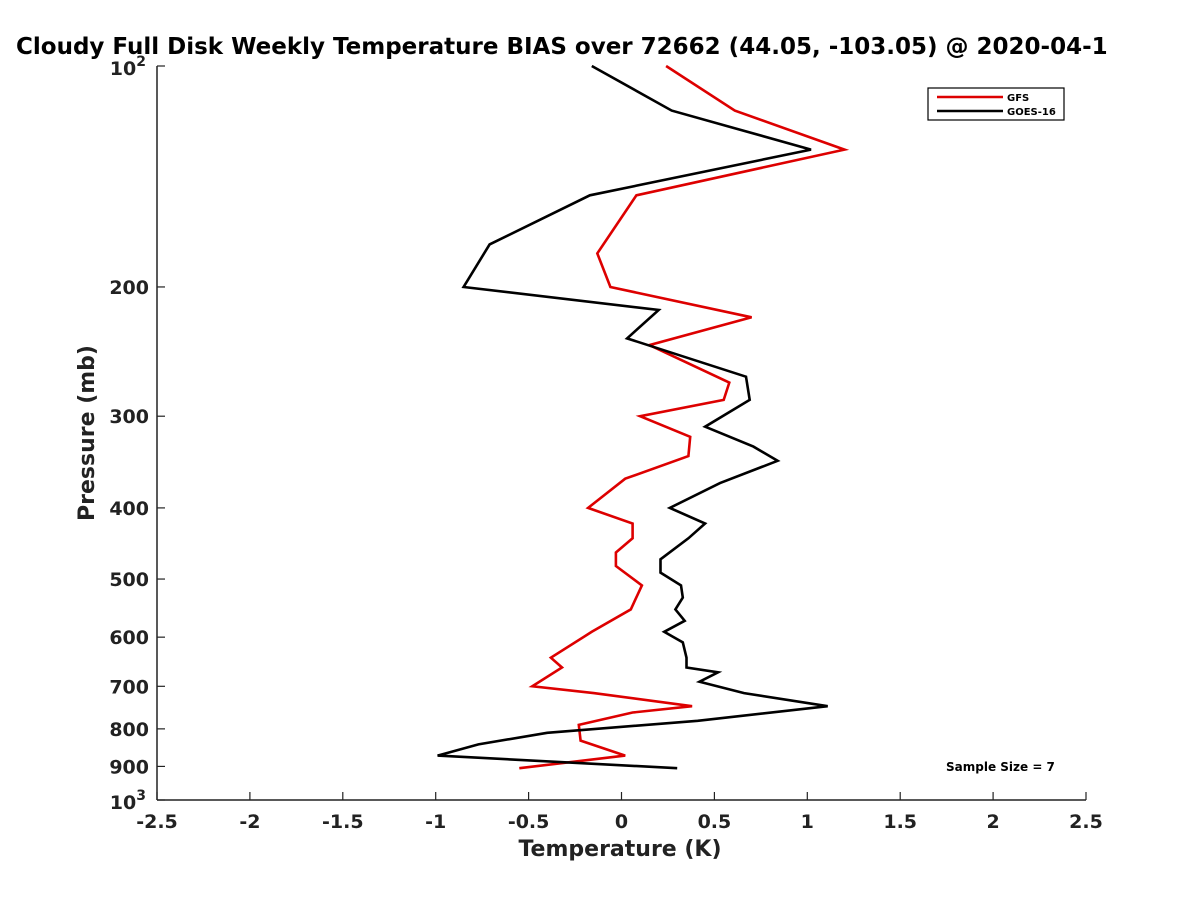  What do you see at coordinates (807, 822) in the screenshot?
I see `x-tick-label: 1` at bounding box center [807, 822].